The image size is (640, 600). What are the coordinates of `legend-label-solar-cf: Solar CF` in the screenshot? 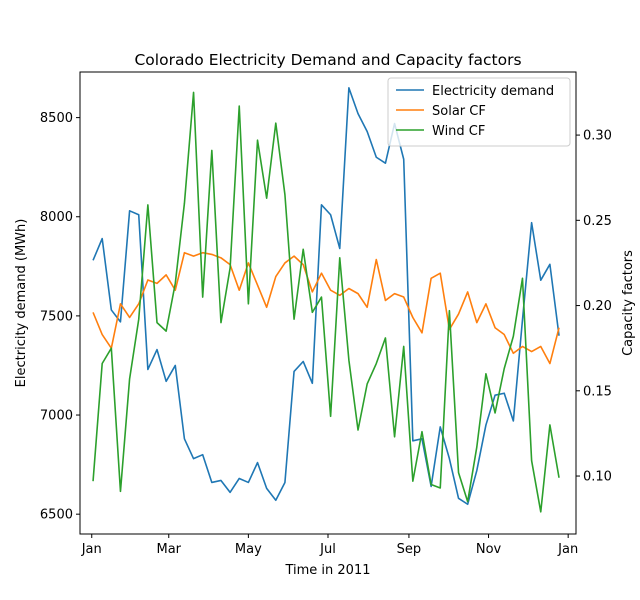 It's located at (459, 111).